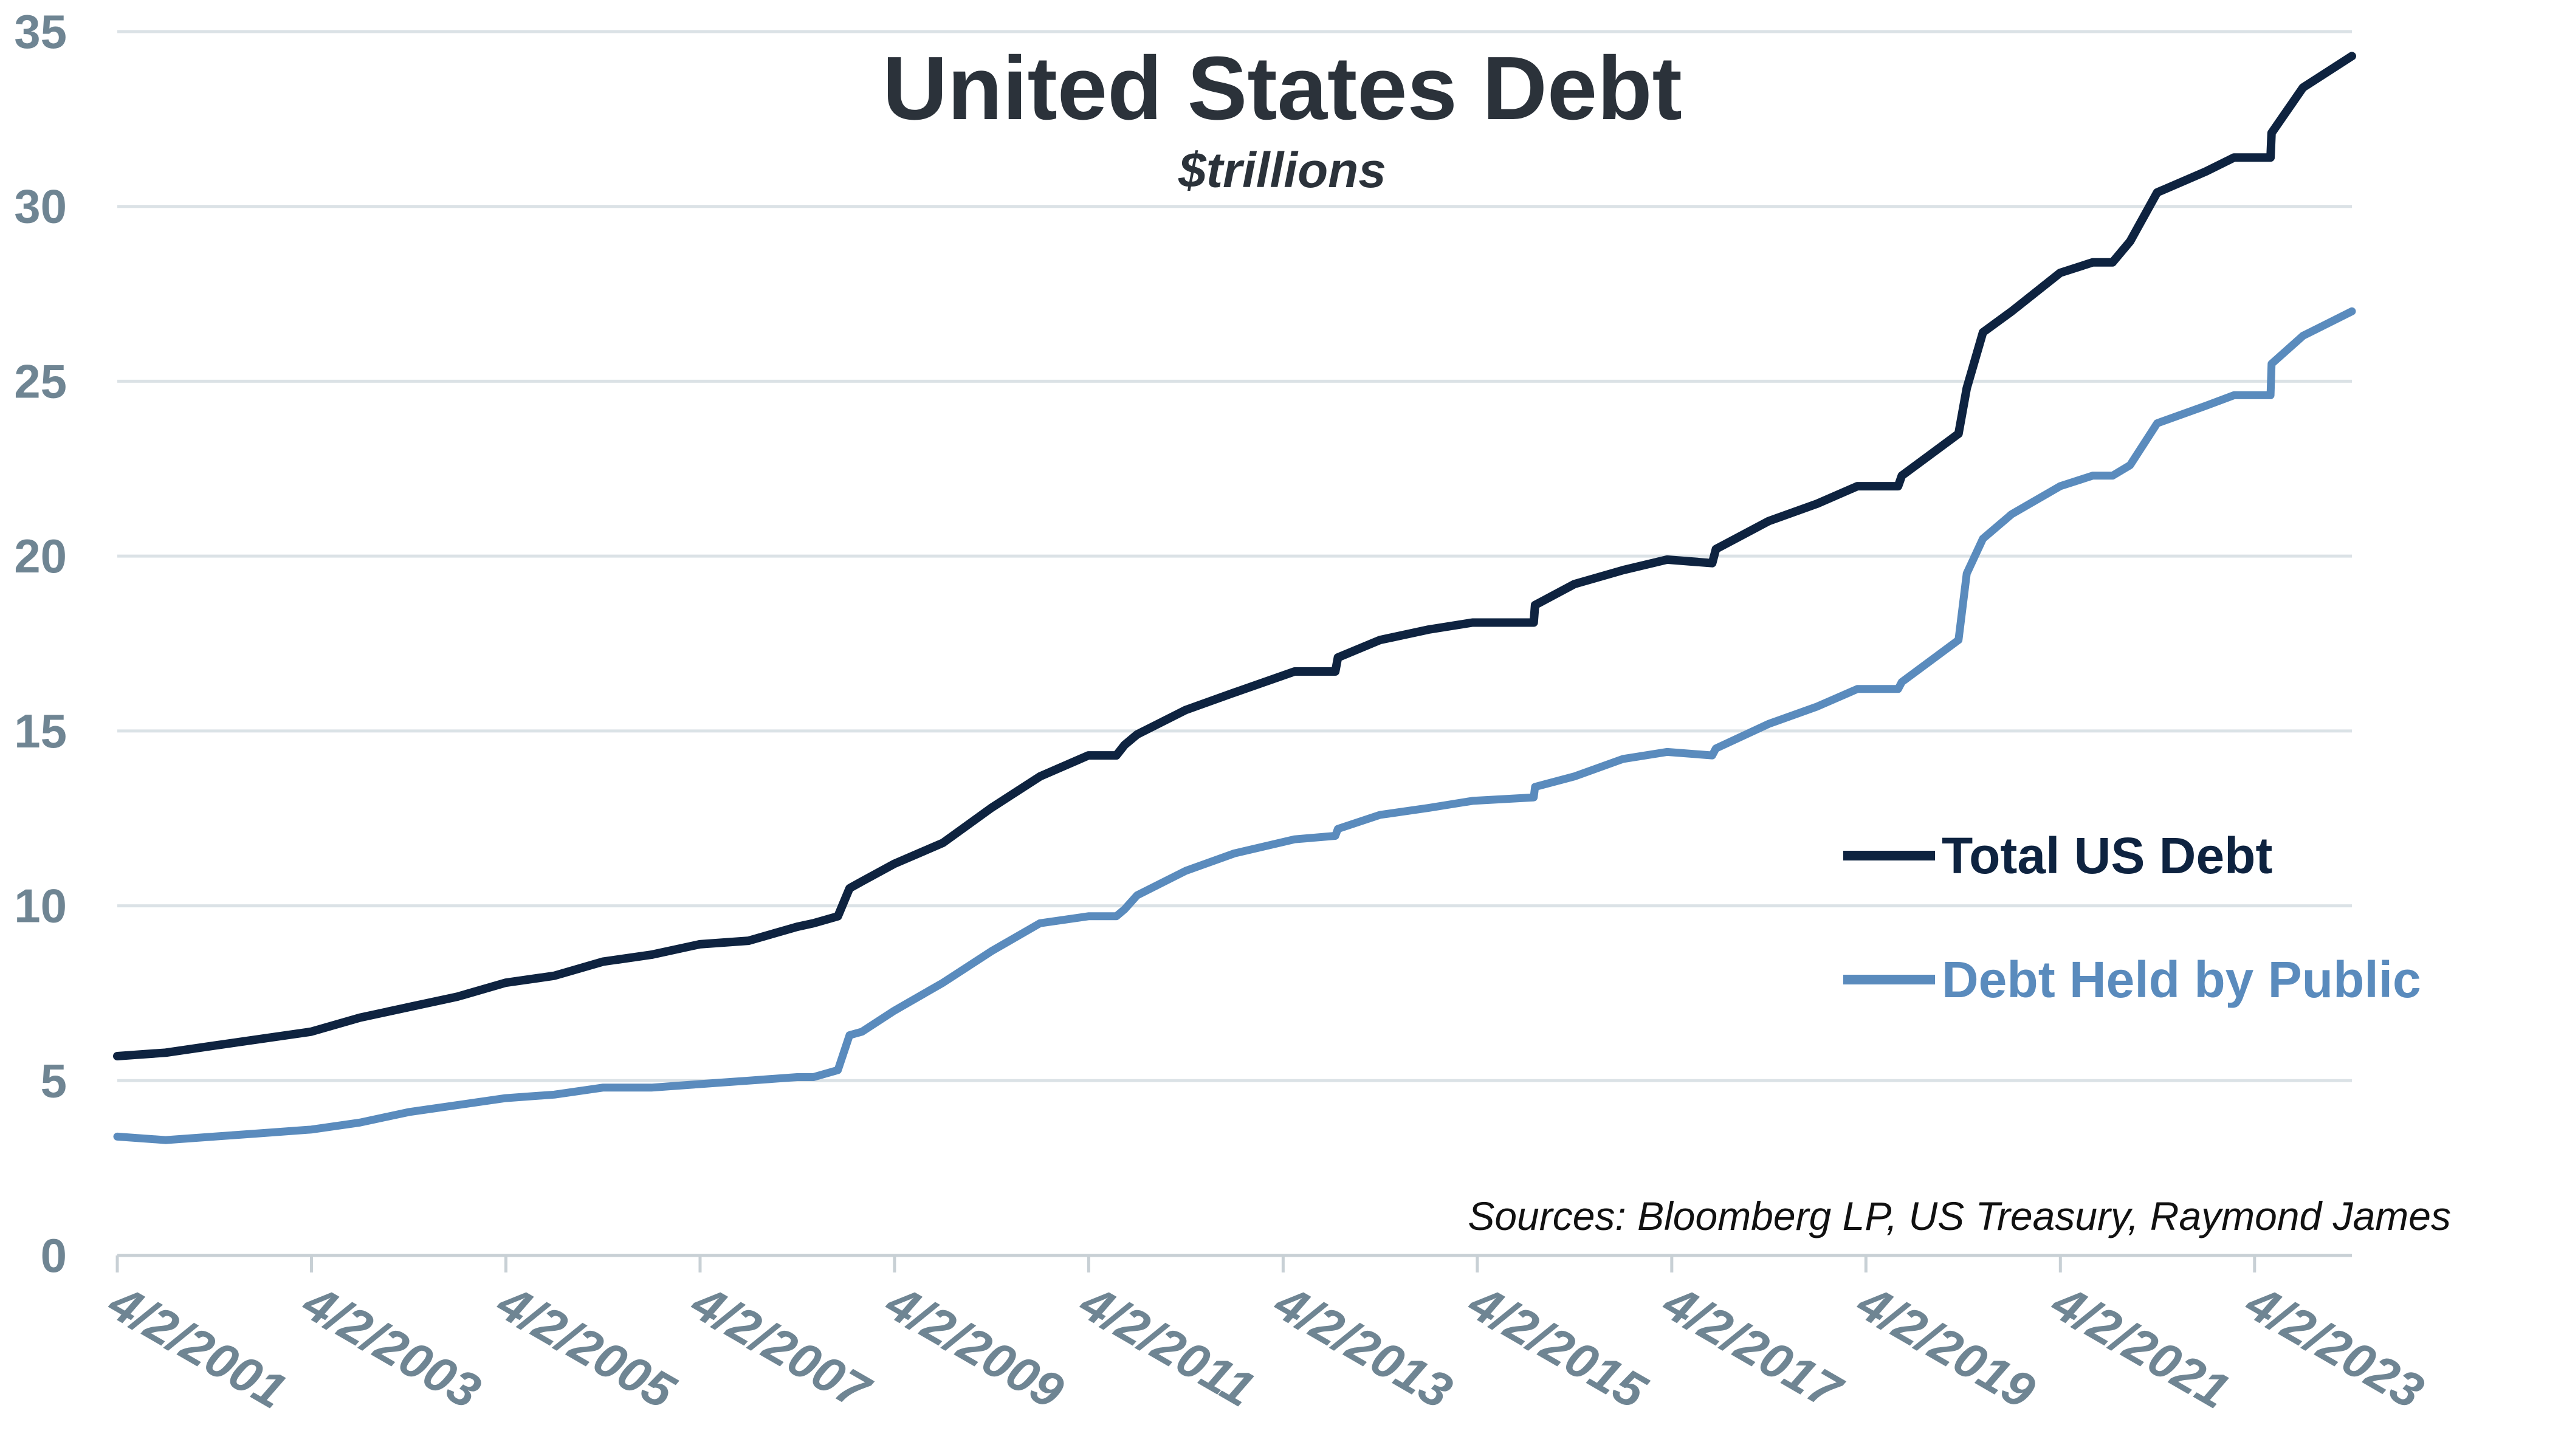 This screenshot has height=1456, width=2564. I want to click on y-tick-label: 0, so click(54, 1255).